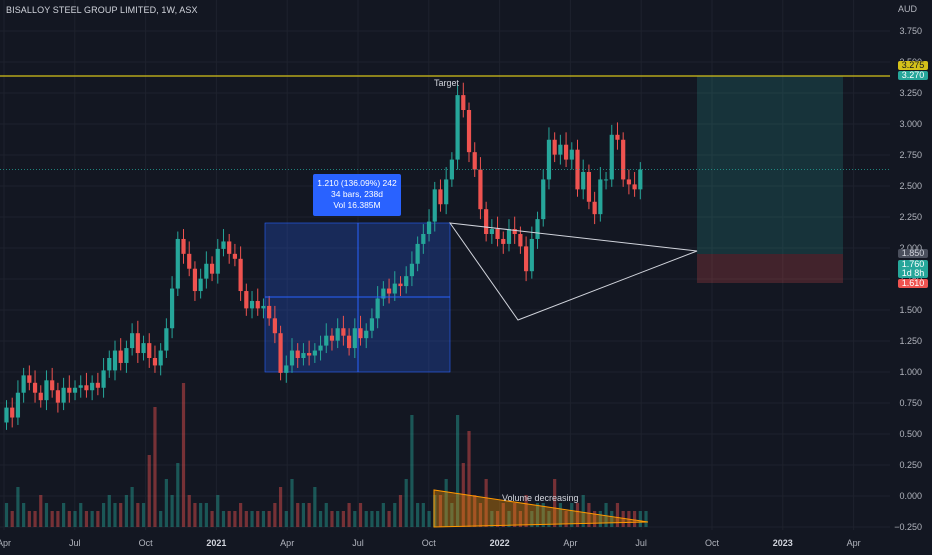 This screenshot has width=932, height=555. What do you see at coordinates (908, 9) in the screenshot?
I see `currency-label: AUD` at bounding box center [908, 9].